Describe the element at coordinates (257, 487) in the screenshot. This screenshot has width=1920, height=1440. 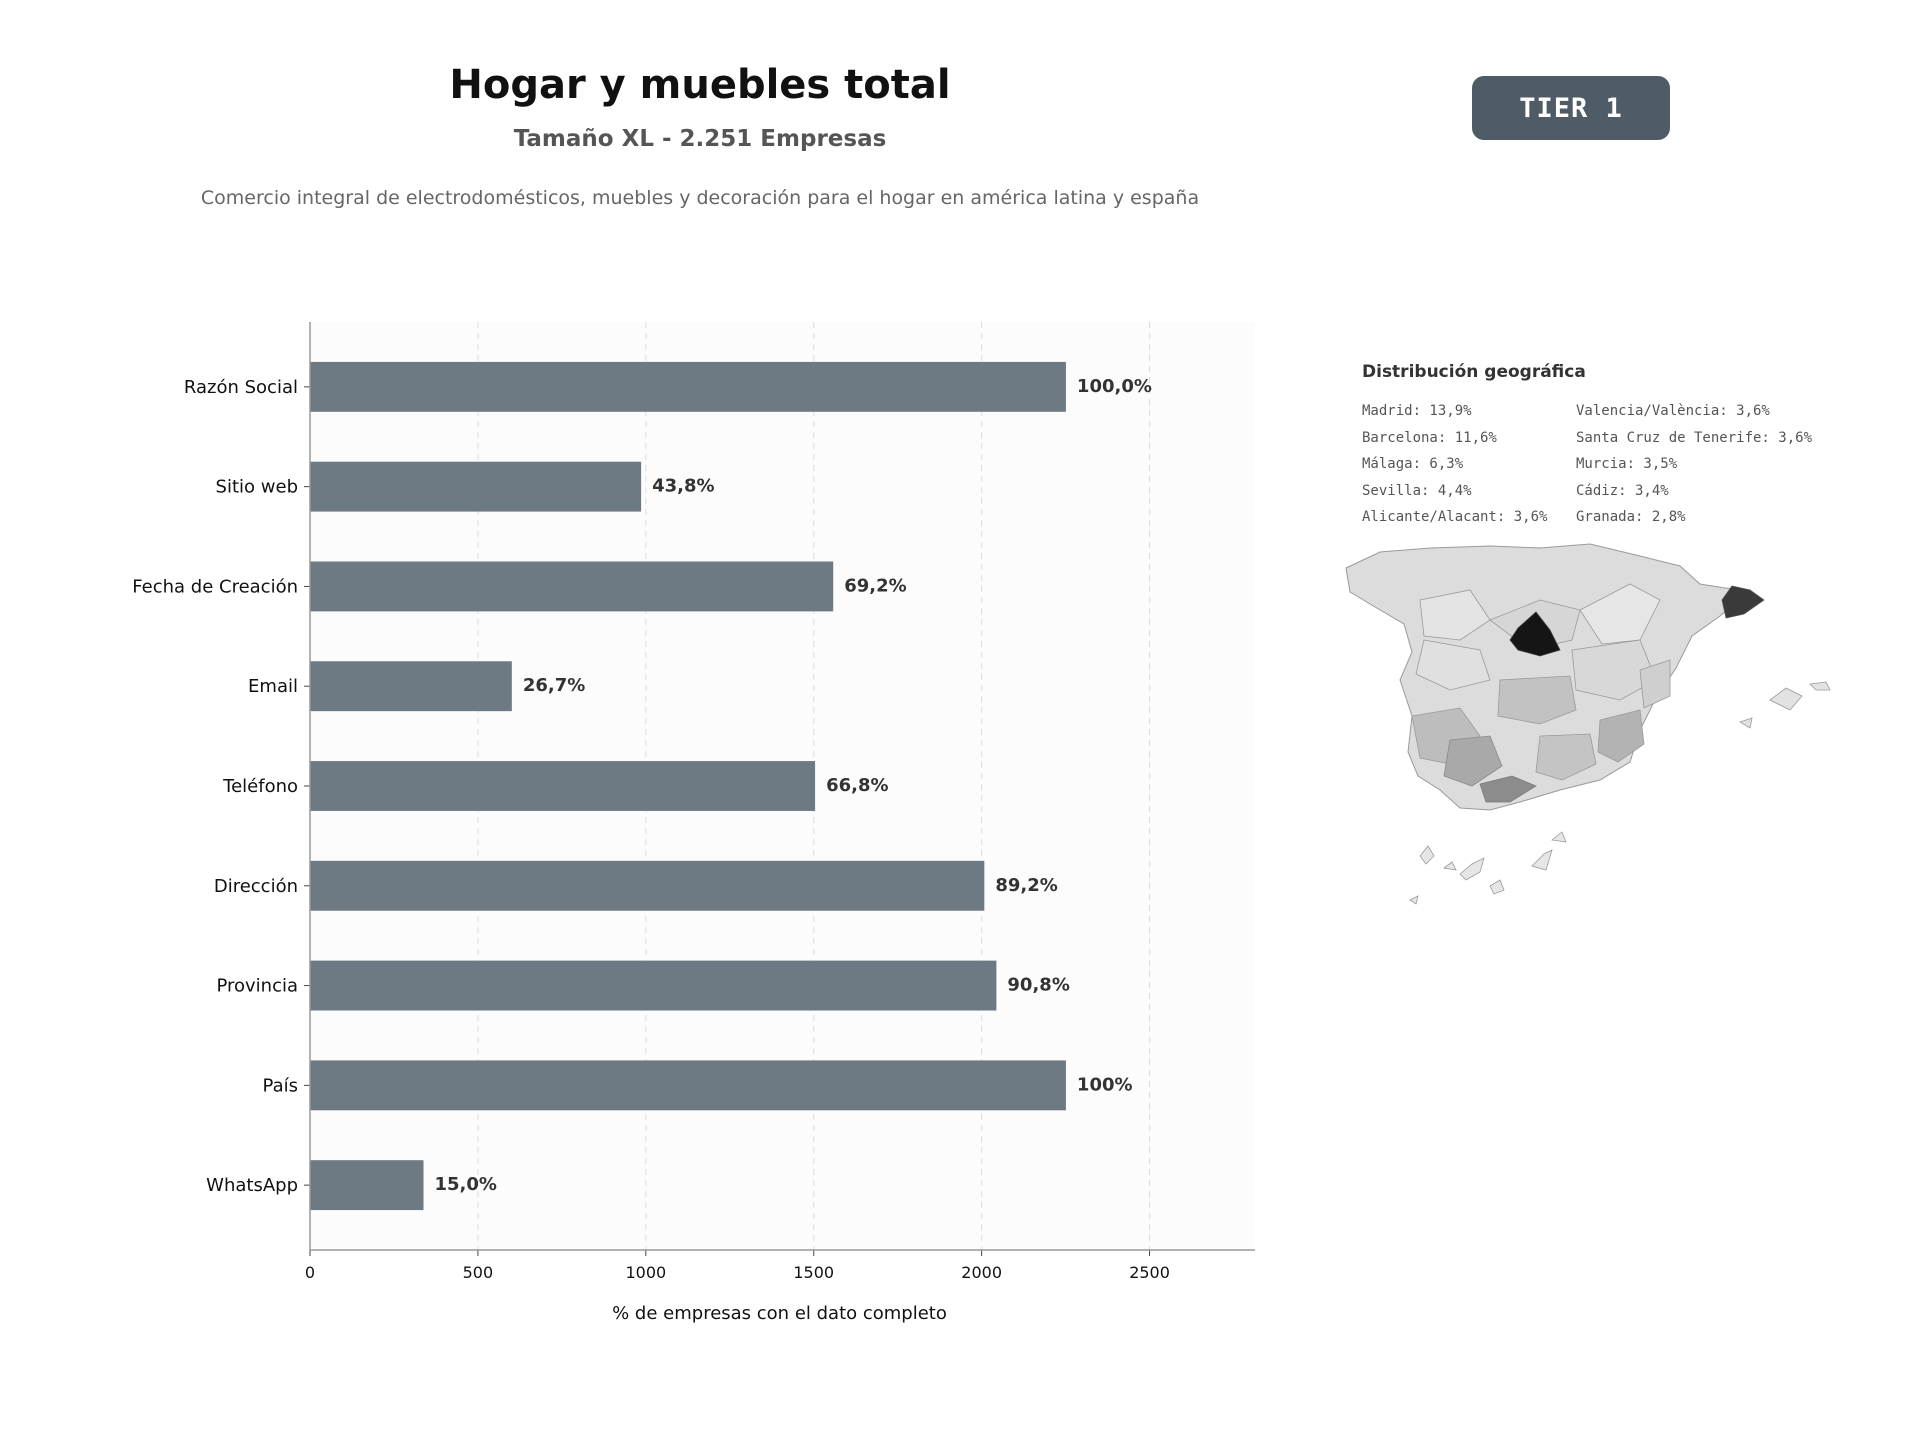
I see `category-label: Sitio web` at that location.